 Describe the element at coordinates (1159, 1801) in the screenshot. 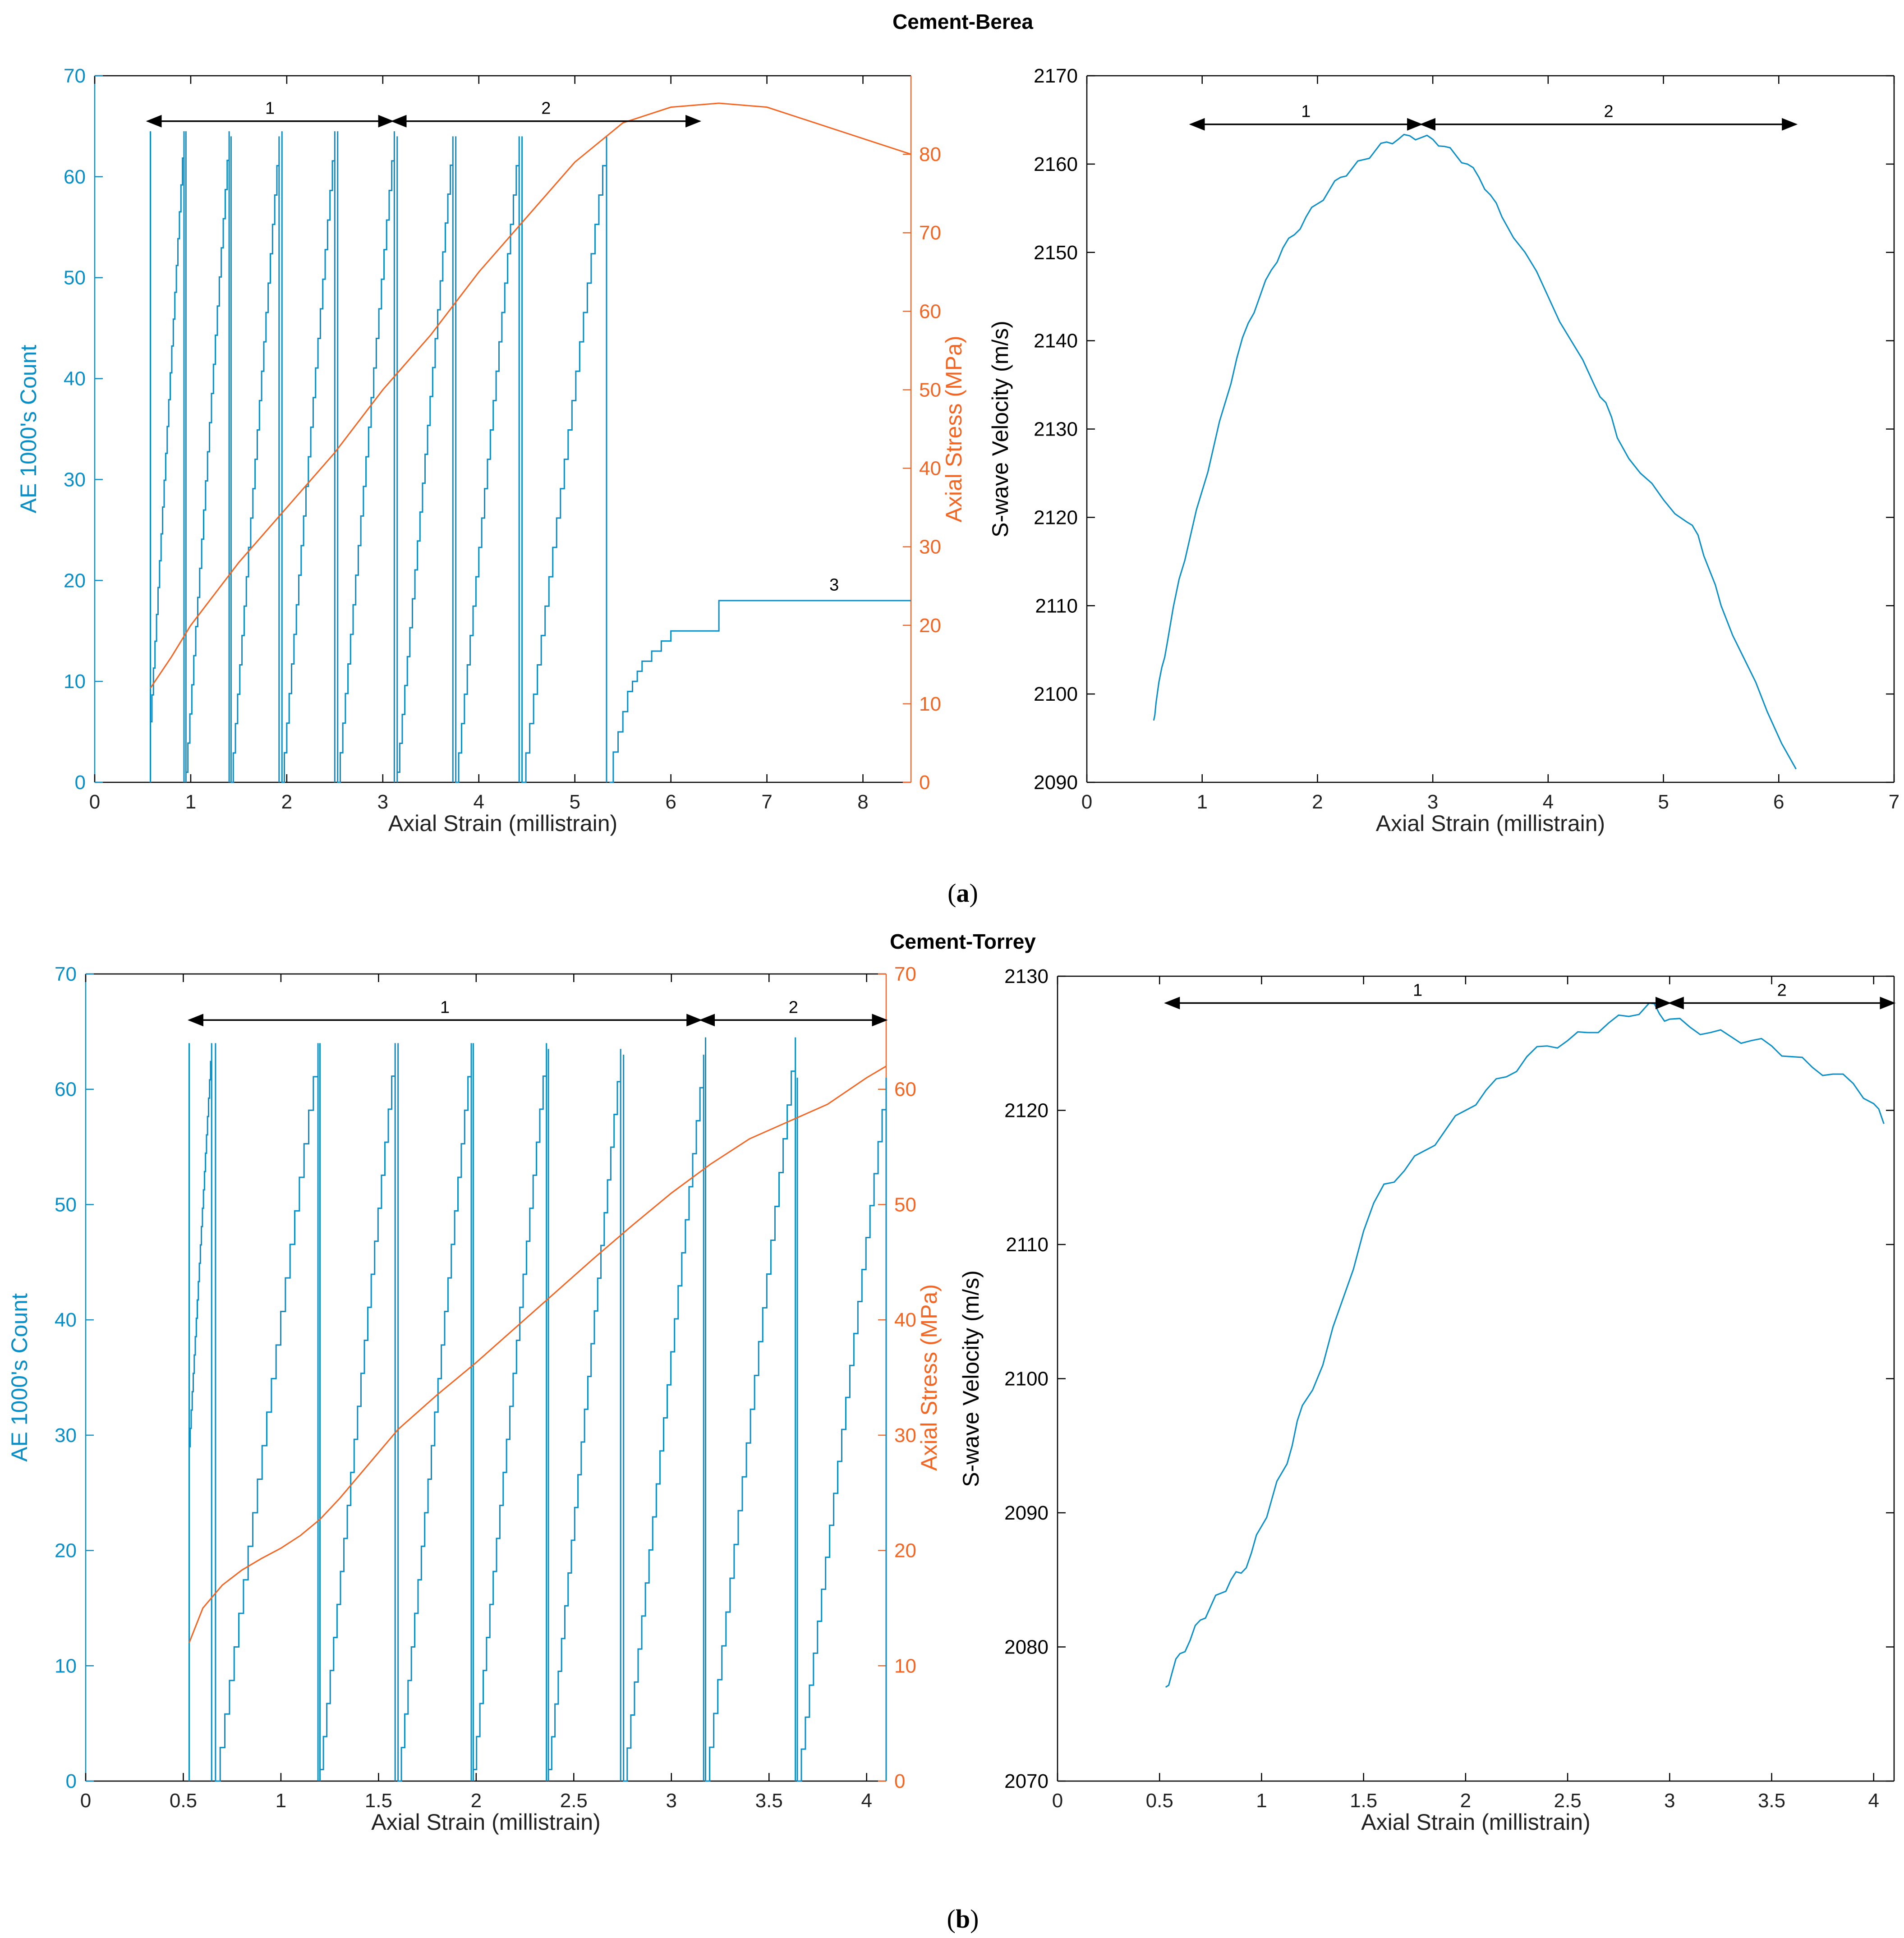

I see `x-tick-label: 0.5` at that location.